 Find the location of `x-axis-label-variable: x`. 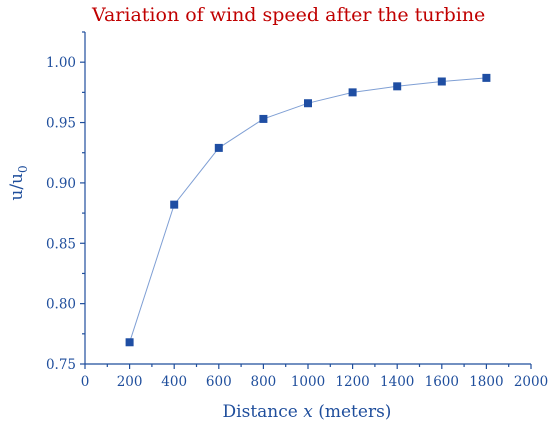

x-axis-label-variable: x is located at coordinates (308, 412).